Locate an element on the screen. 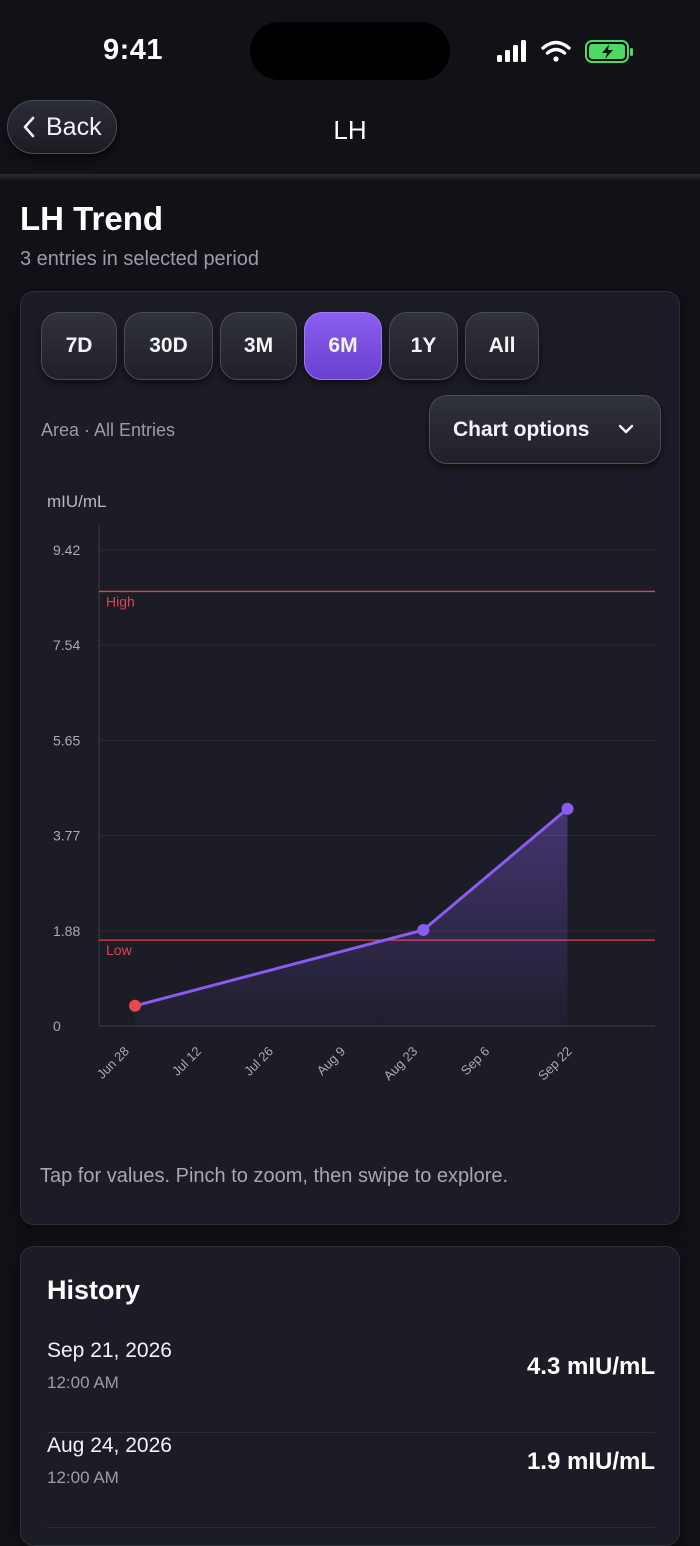  x-tick-label: Jul 26 is located at coordinates (258, 1061).